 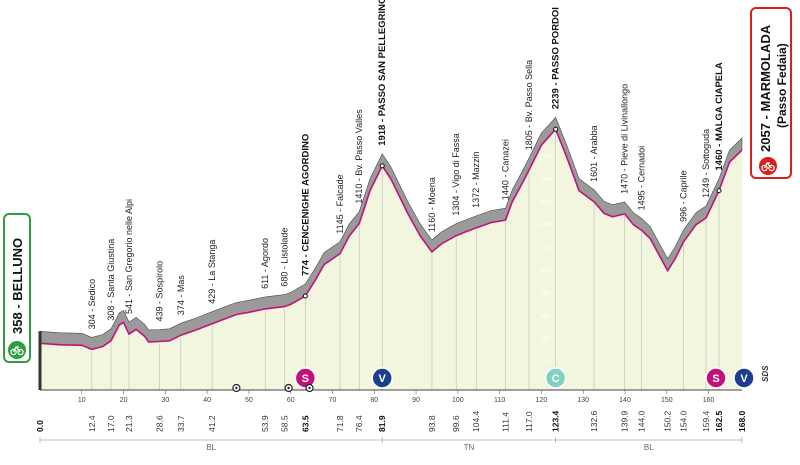 What do you see at coordinates (668, 421) in the screenshot?
I see `km-label: 150.2` at bounding box center [668, 421].